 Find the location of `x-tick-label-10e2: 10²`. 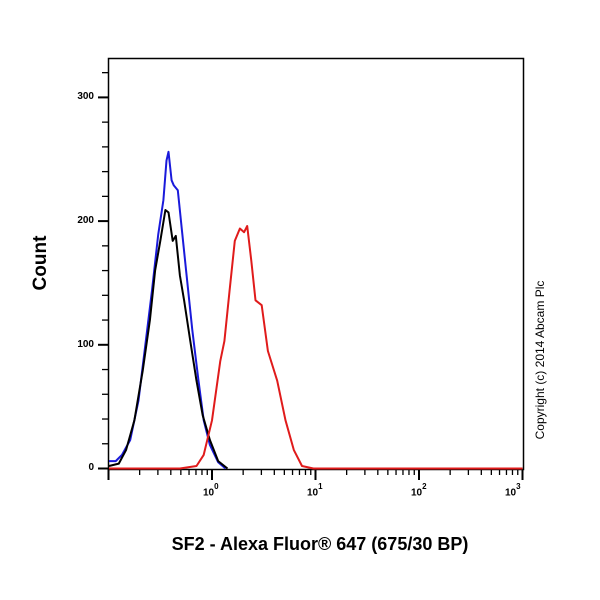

x-tick-label-10e2: 10² is located at coordinates (419, 490).